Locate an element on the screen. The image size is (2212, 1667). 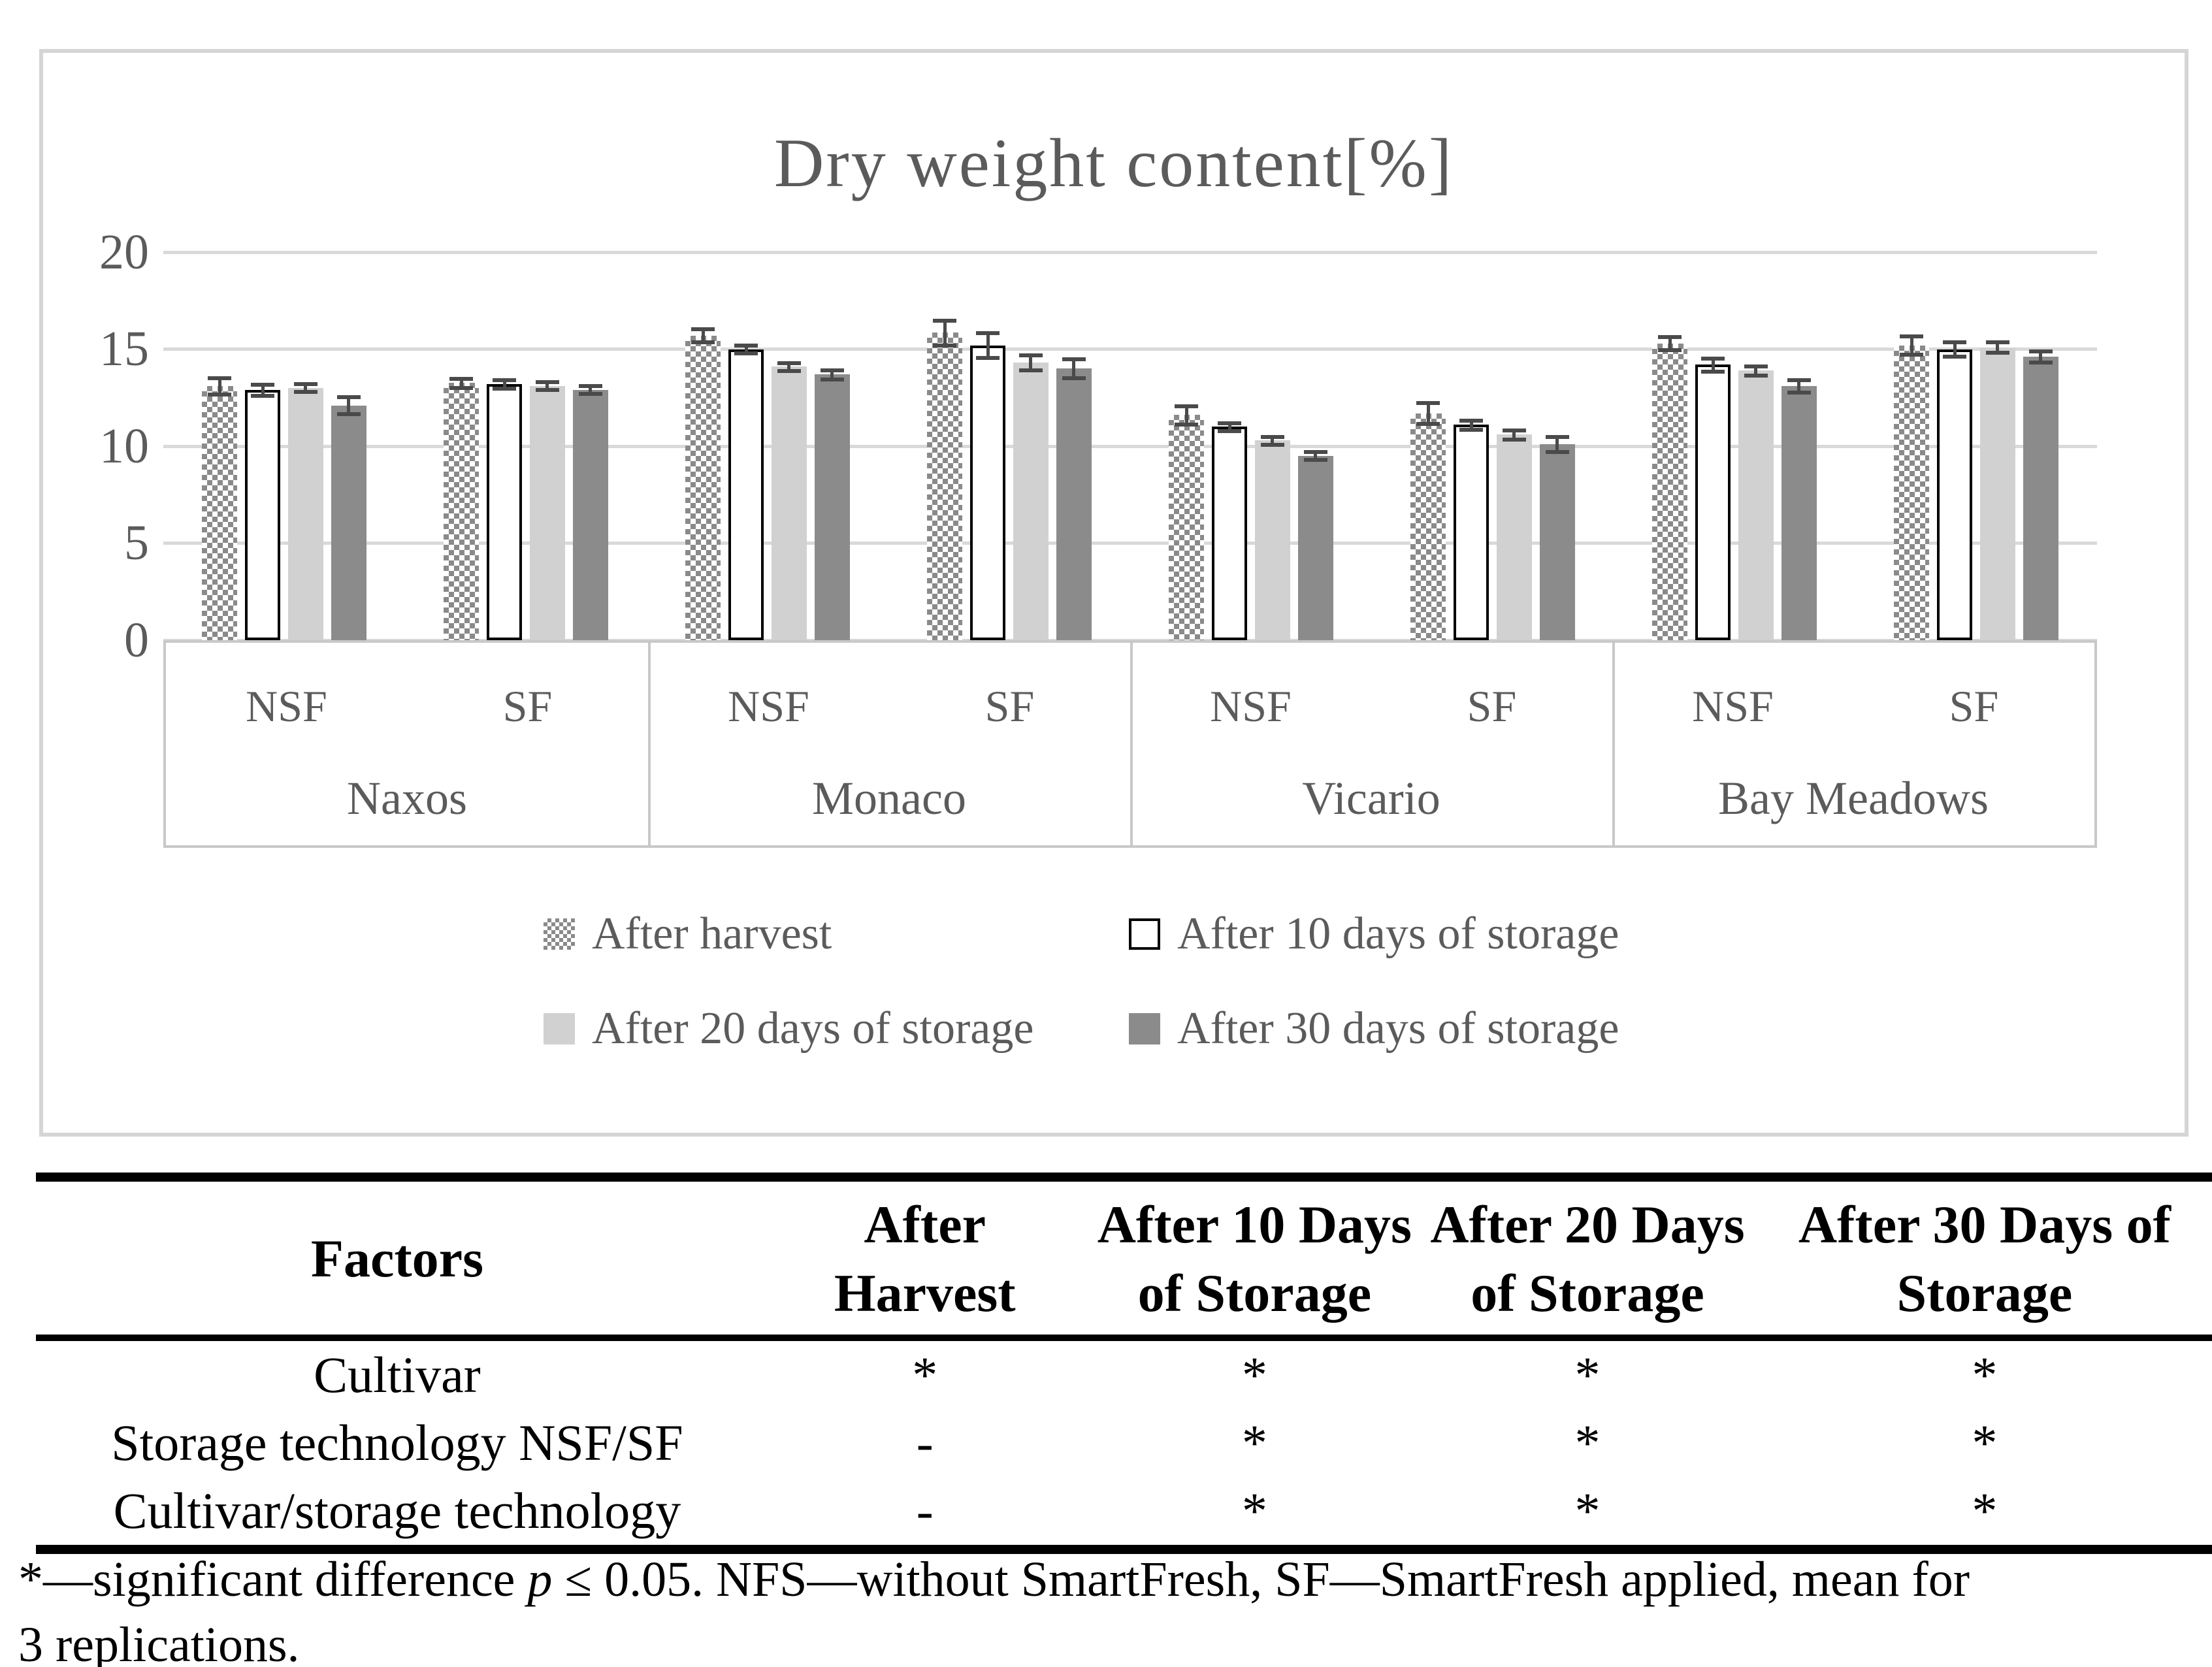
error-bar-bay-meadows-nsf-after-harvest is located at coordinates (1670, 343).